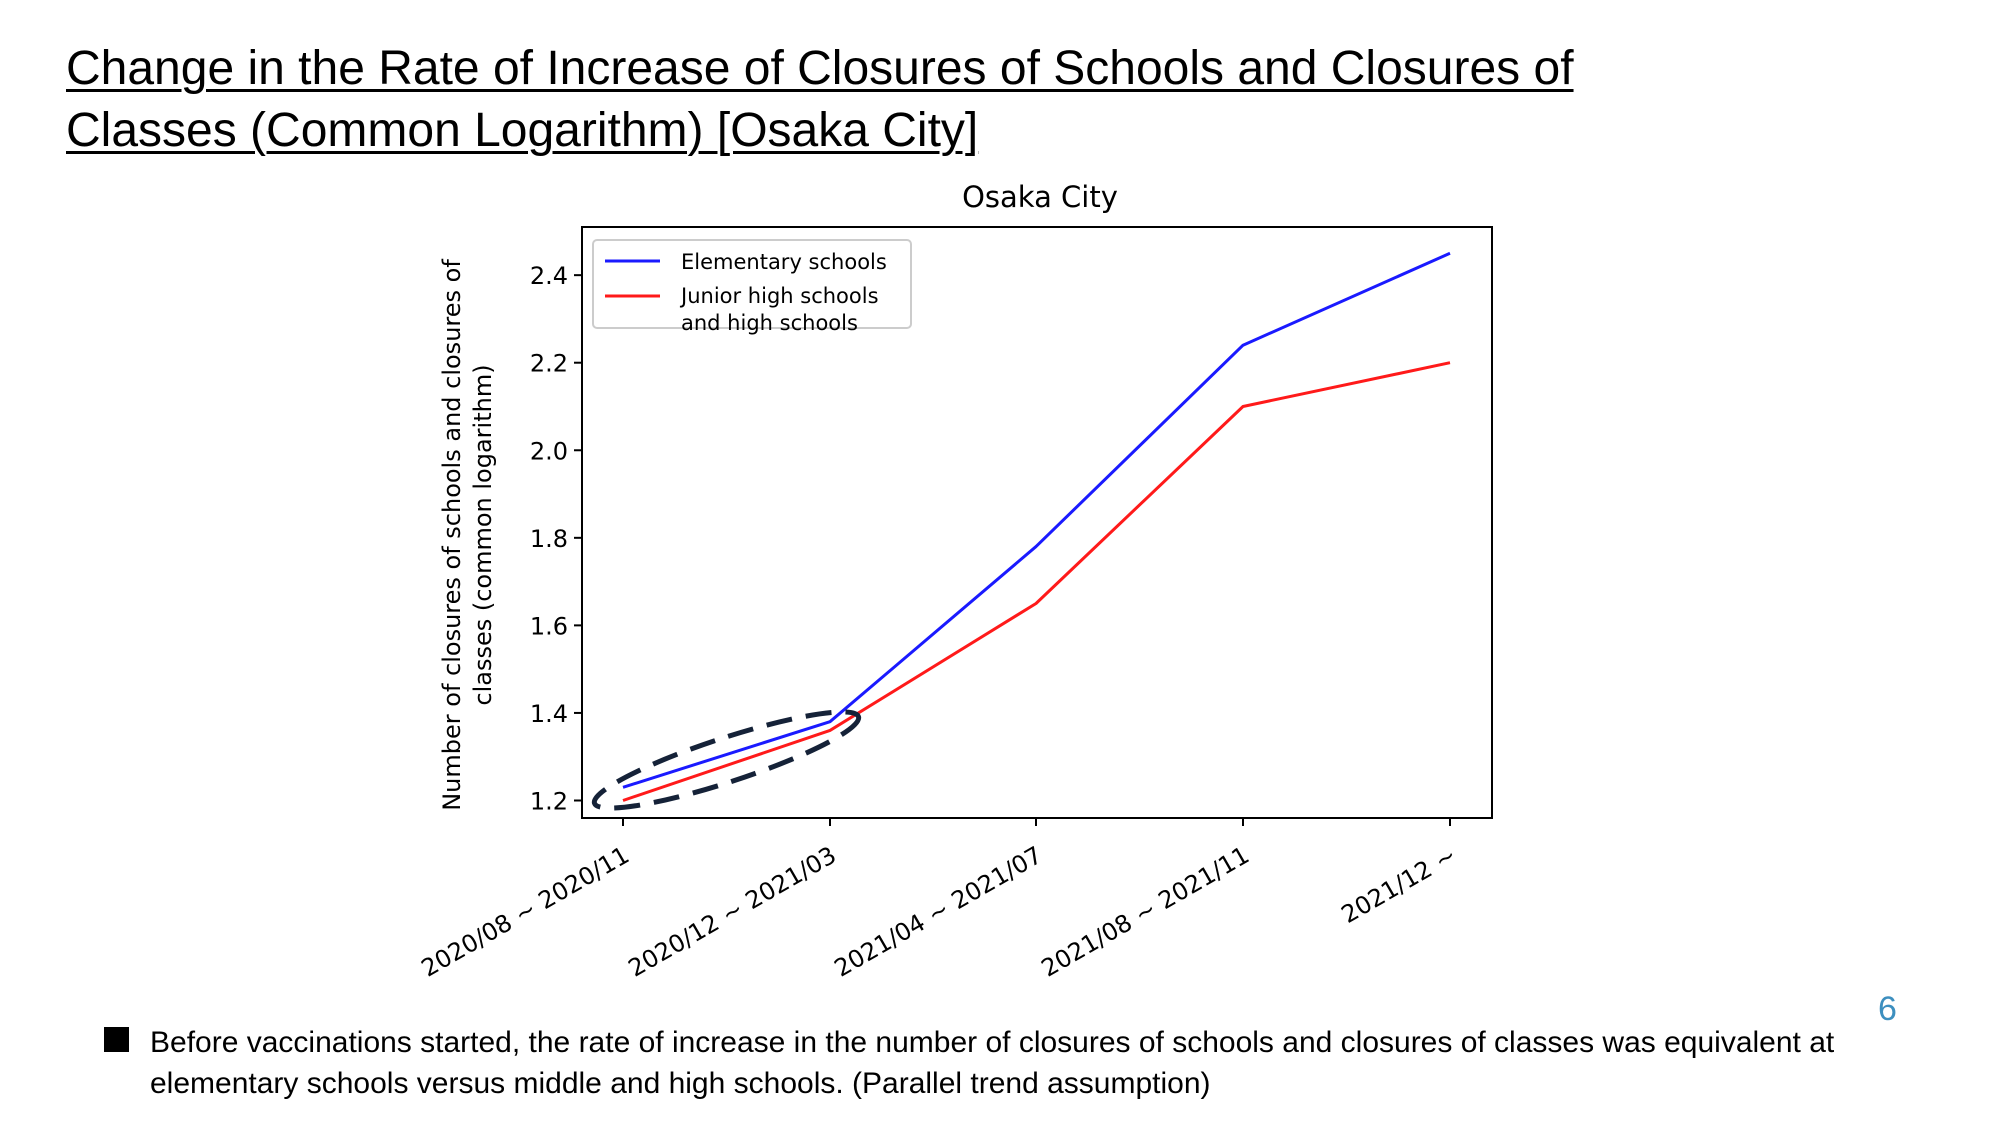 This screenshot has height=1125, width=2000. Describe the element at coordinates (522, 130) in the screenshot. I see `slide-title-line-2: Classes (Common Logarithm) [Osaka City]` at that location.